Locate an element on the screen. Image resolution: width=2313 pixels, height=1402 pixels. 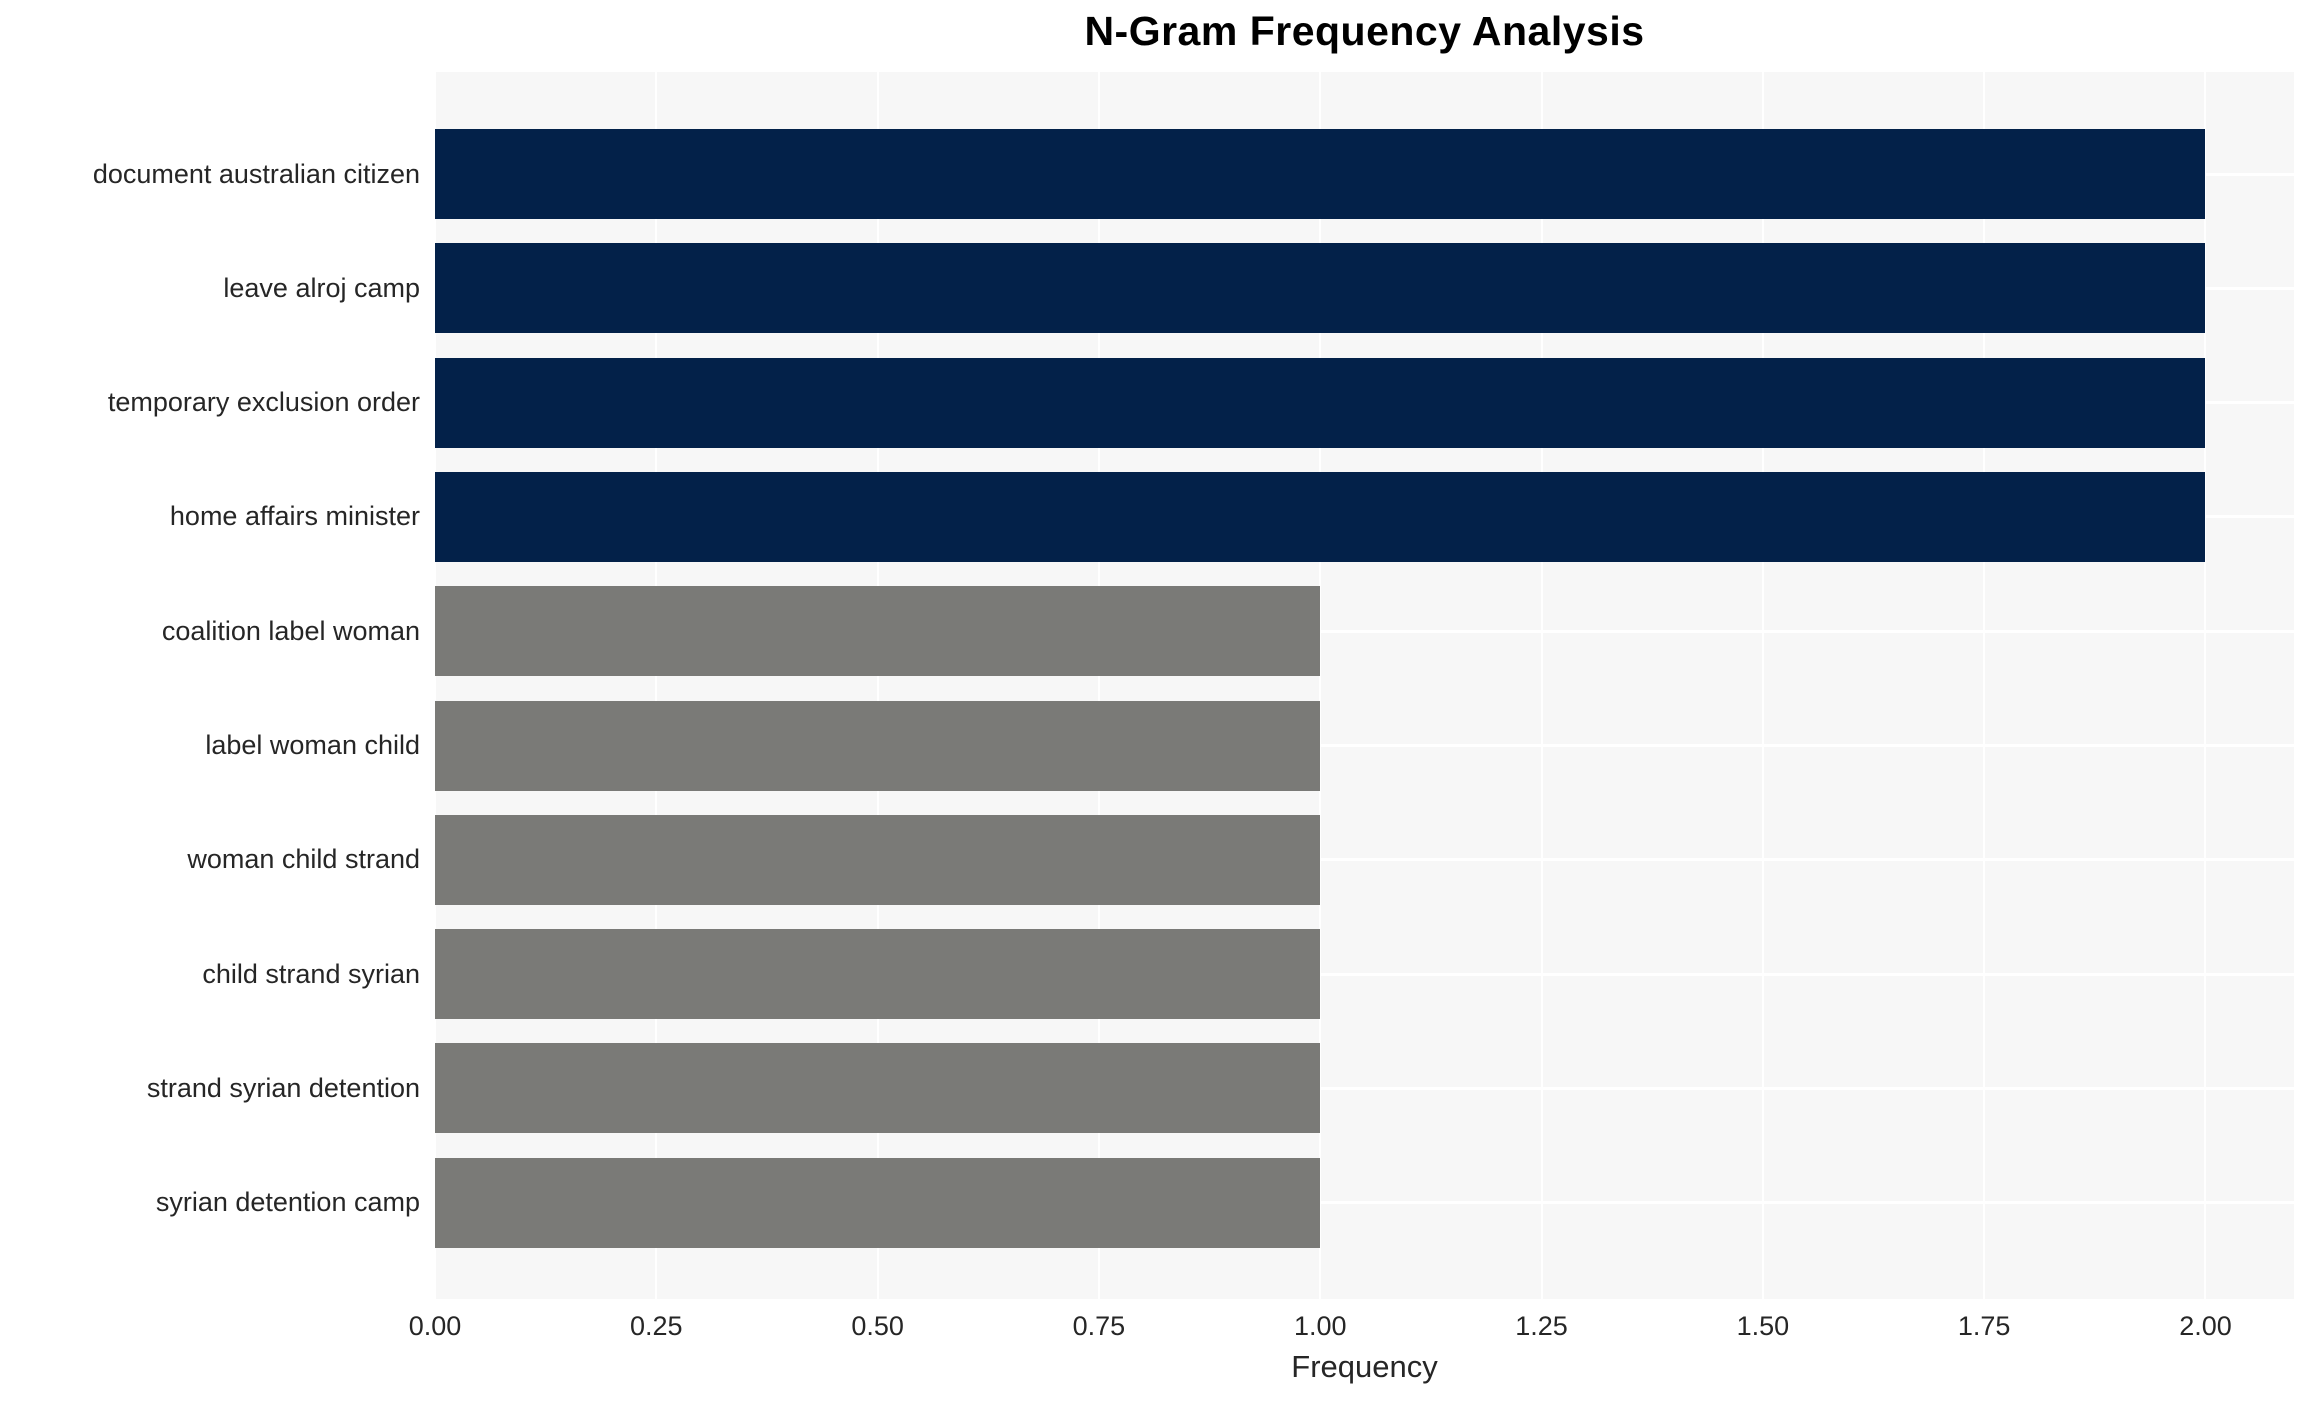
x-tick-label: 0.00 is located at coordinates (435, 1326).